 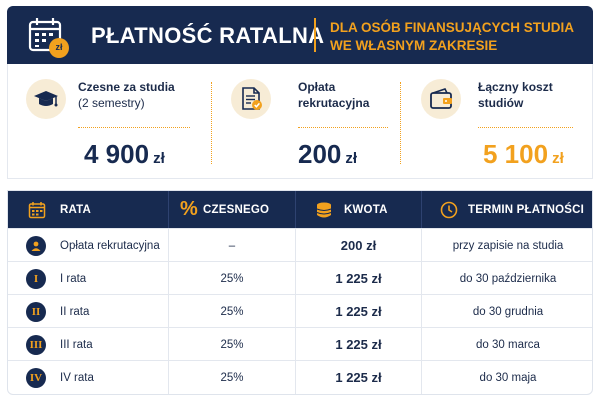 I want to click on summary-card-total-cost: Łączny koszt studiów 5 100 zł, so click(x=498, y=121).